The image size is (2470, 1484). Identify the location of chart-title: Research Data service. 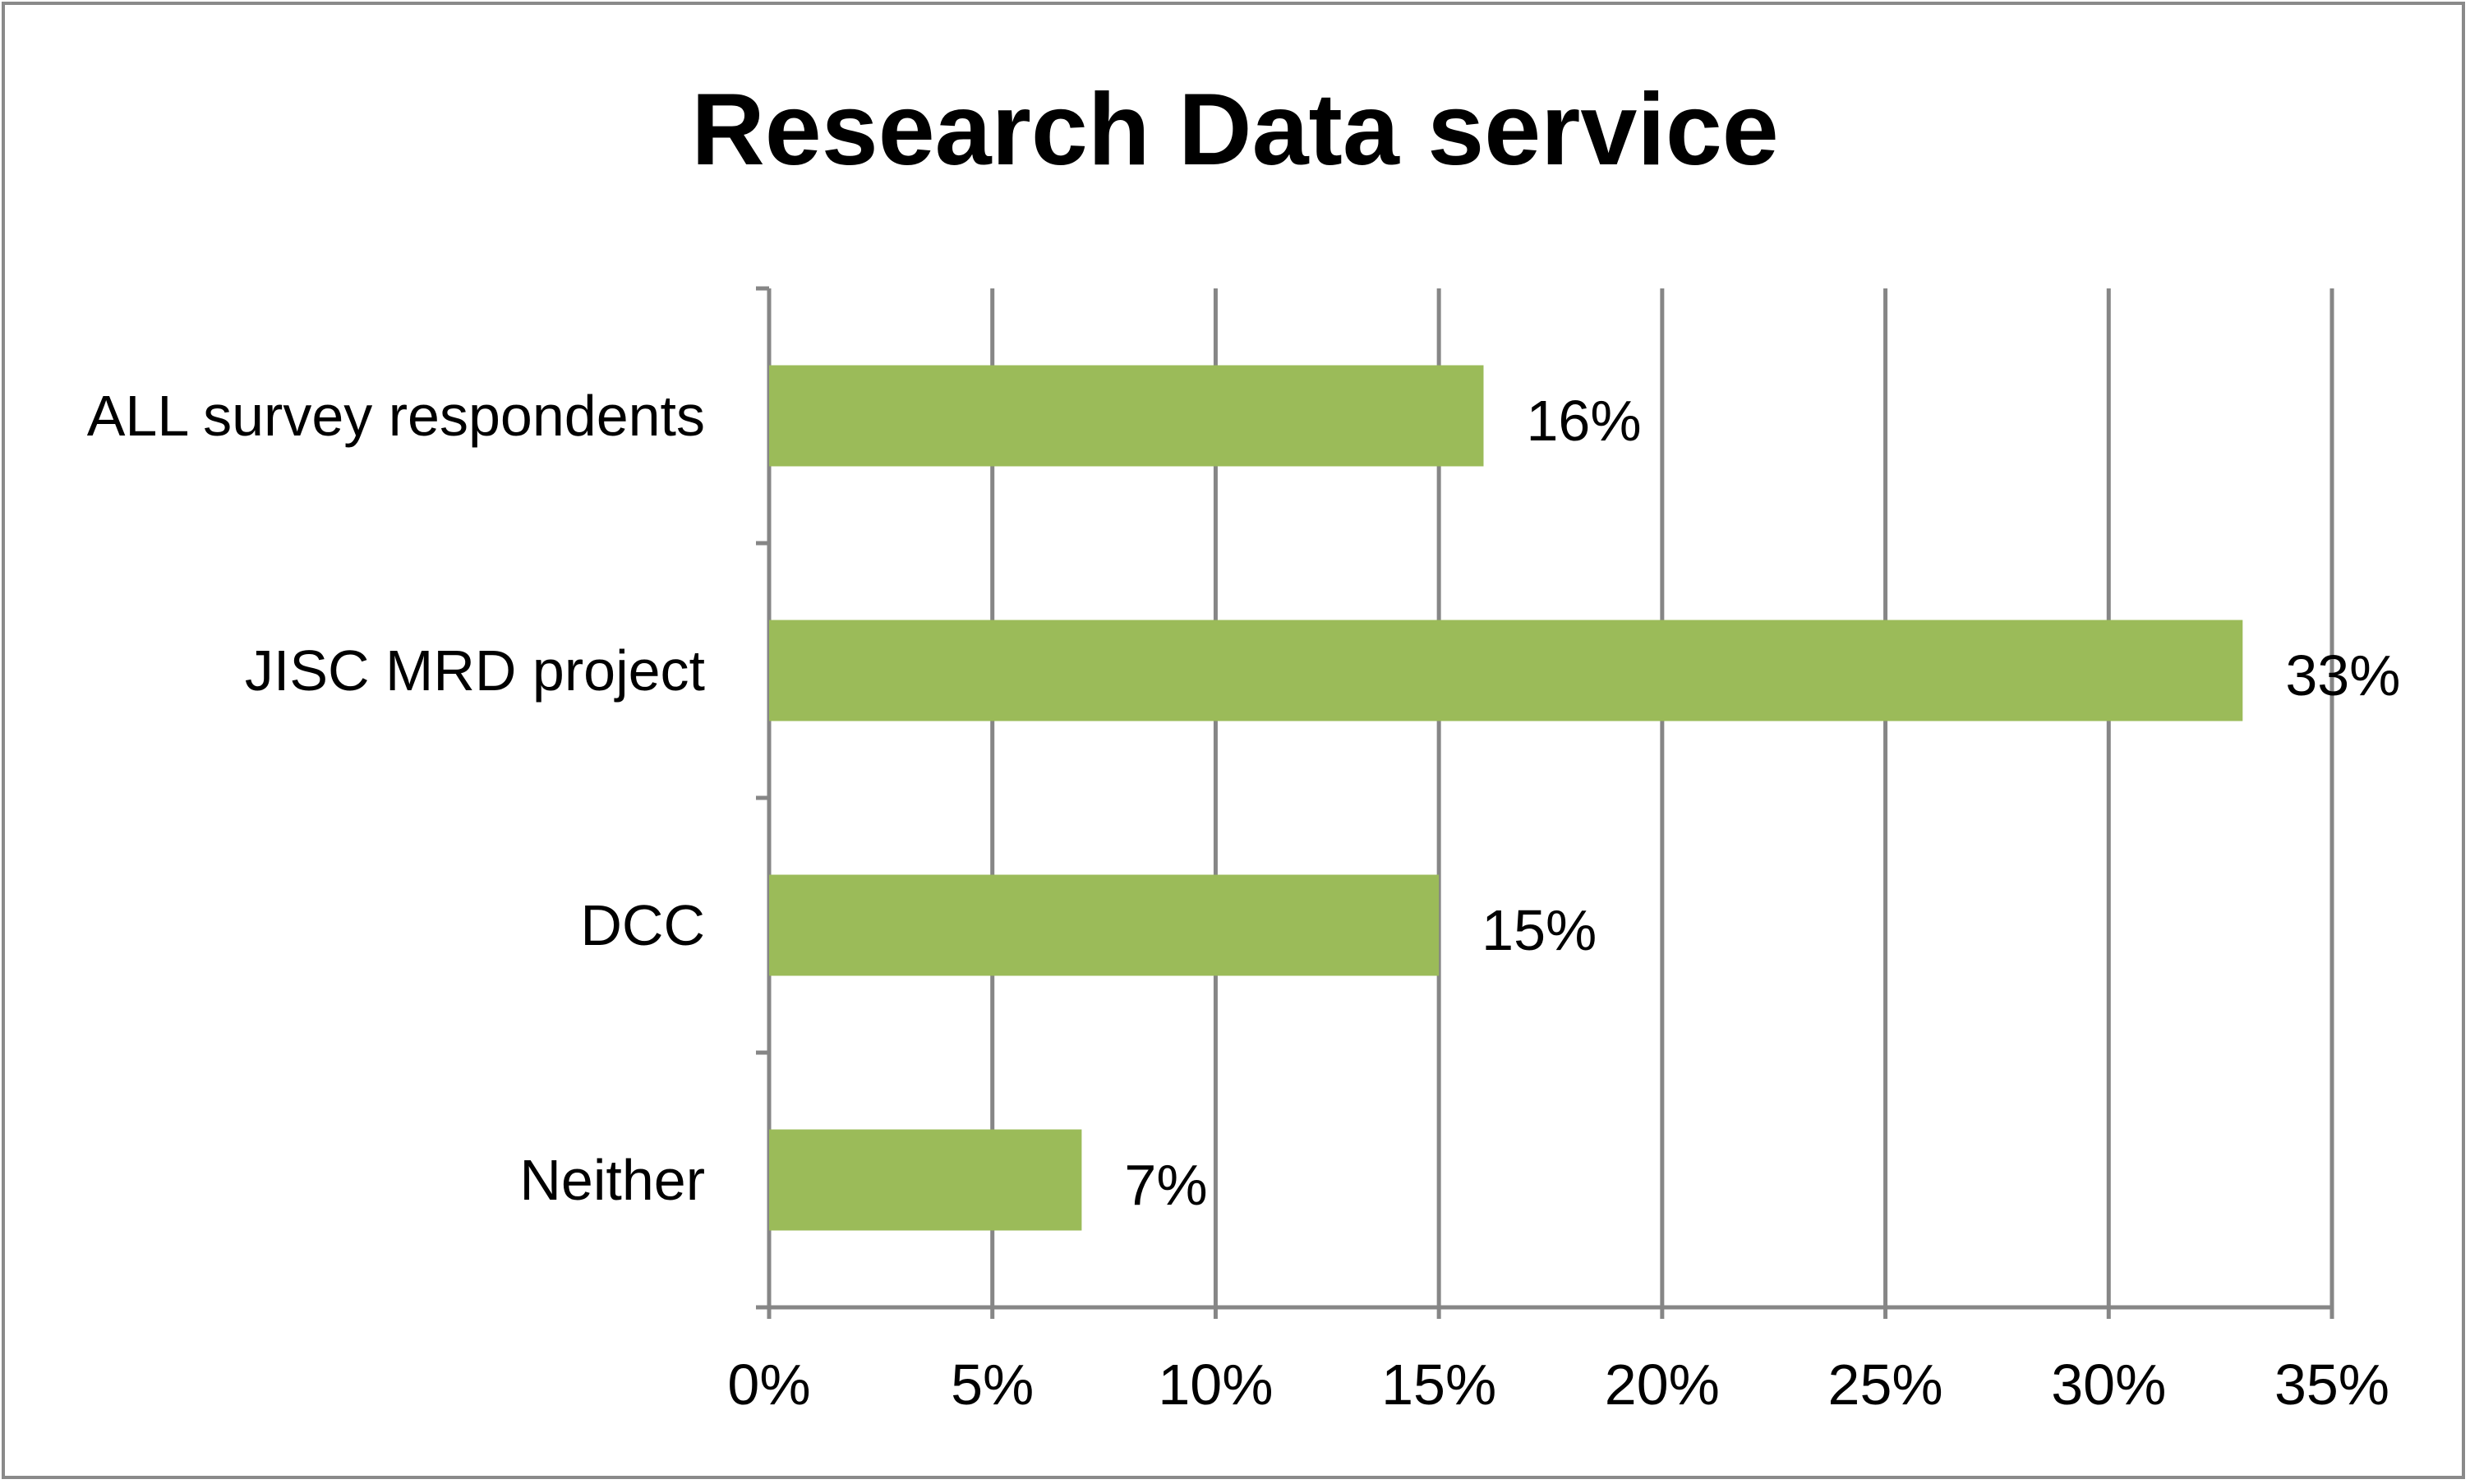
(1235, 130).